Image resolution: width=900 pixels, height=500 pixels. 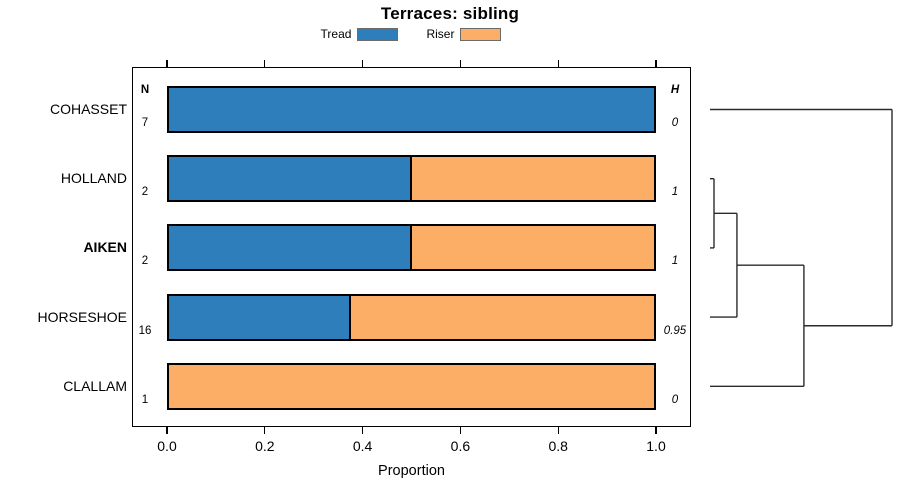 I want to click on category-label-aiken: AIKEN, so click(x=105, y=247).